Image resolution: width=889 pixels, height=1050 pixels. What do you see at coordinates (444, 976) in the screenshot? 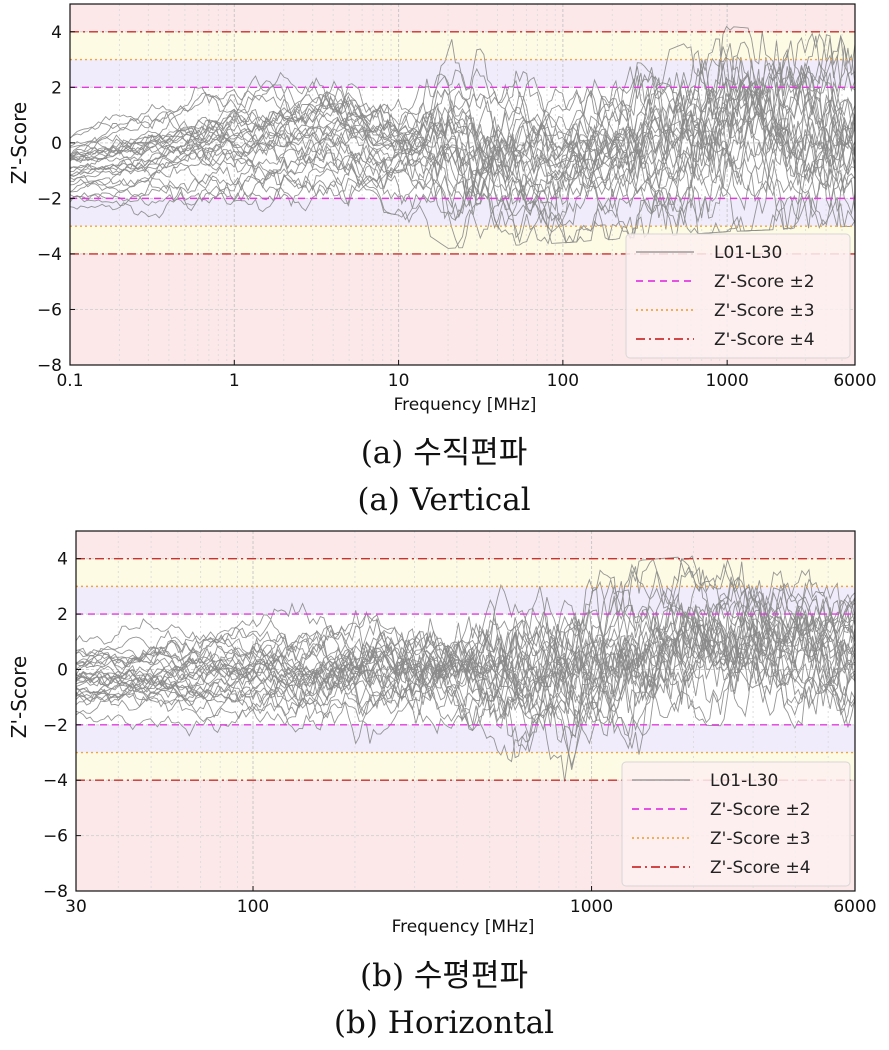
I see `caption-korean: (b) 수평편파` at bounding box center [444, 976].